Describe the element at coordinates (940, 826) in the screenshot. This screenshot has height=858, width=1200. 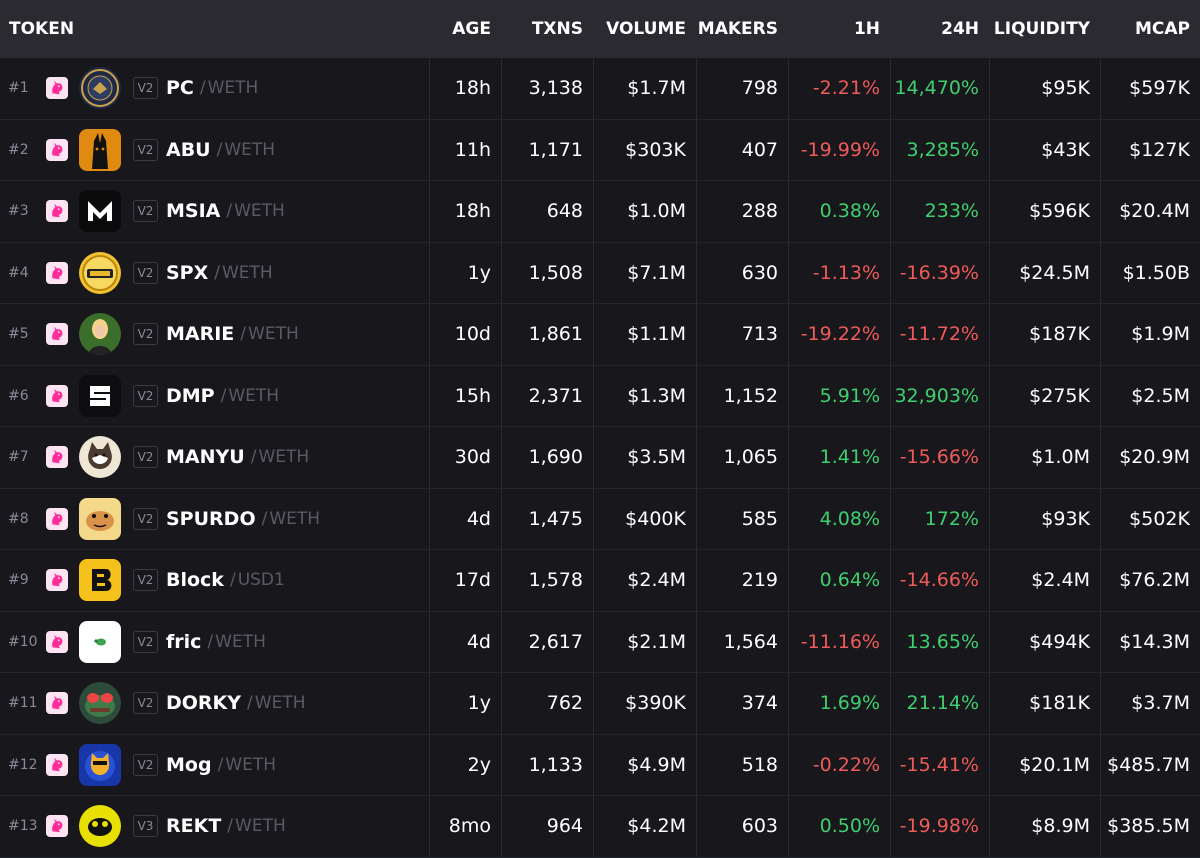
I see `change-24h-cell: -19.98%` at that location.